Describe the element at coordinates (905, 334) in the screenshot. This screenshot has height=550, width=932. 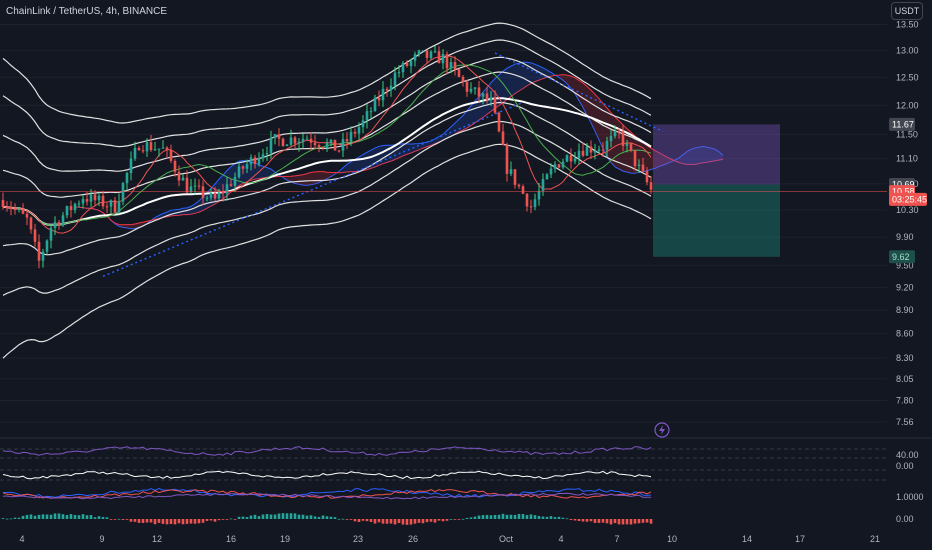
I see `y-tick-label: 8.60` at that location.